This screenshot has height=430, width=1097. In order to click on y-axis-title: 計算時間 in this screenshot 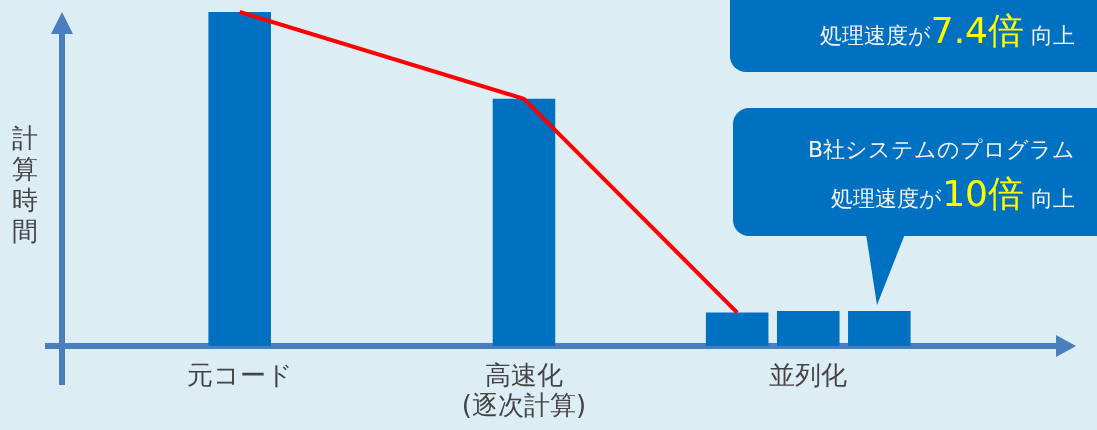, I will do `click(25, 184)`.